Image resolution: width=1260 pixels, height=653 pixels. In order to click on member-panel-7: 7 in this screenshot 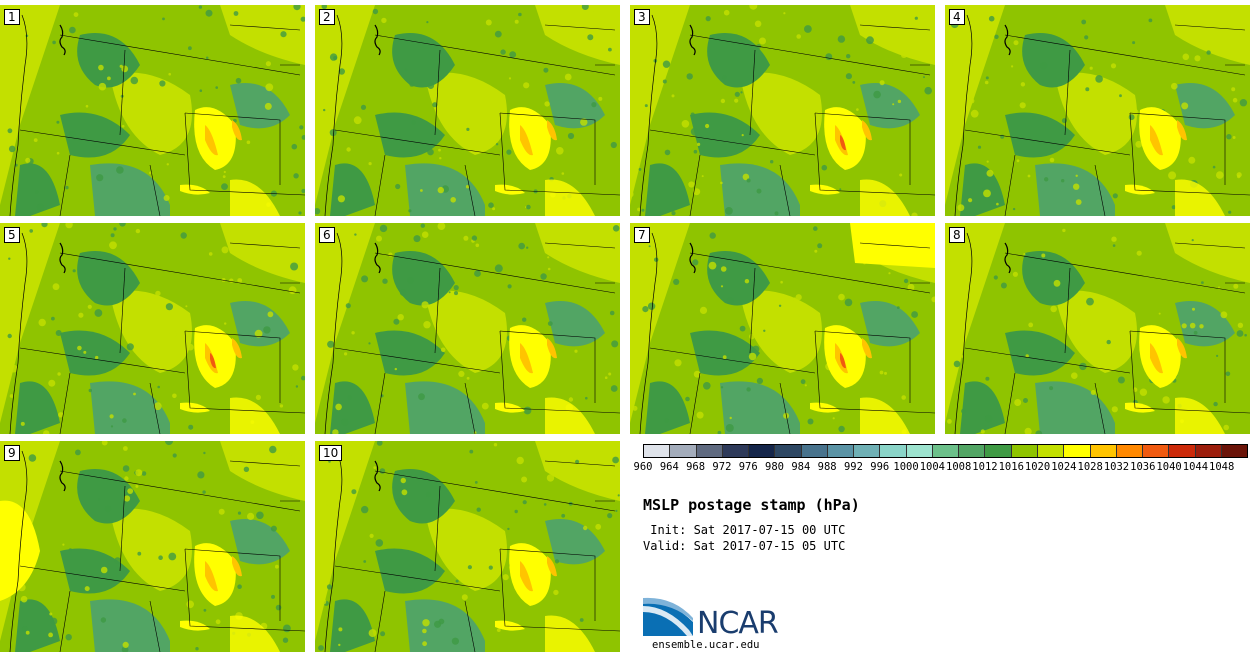, I will do `click(782, 328)`.